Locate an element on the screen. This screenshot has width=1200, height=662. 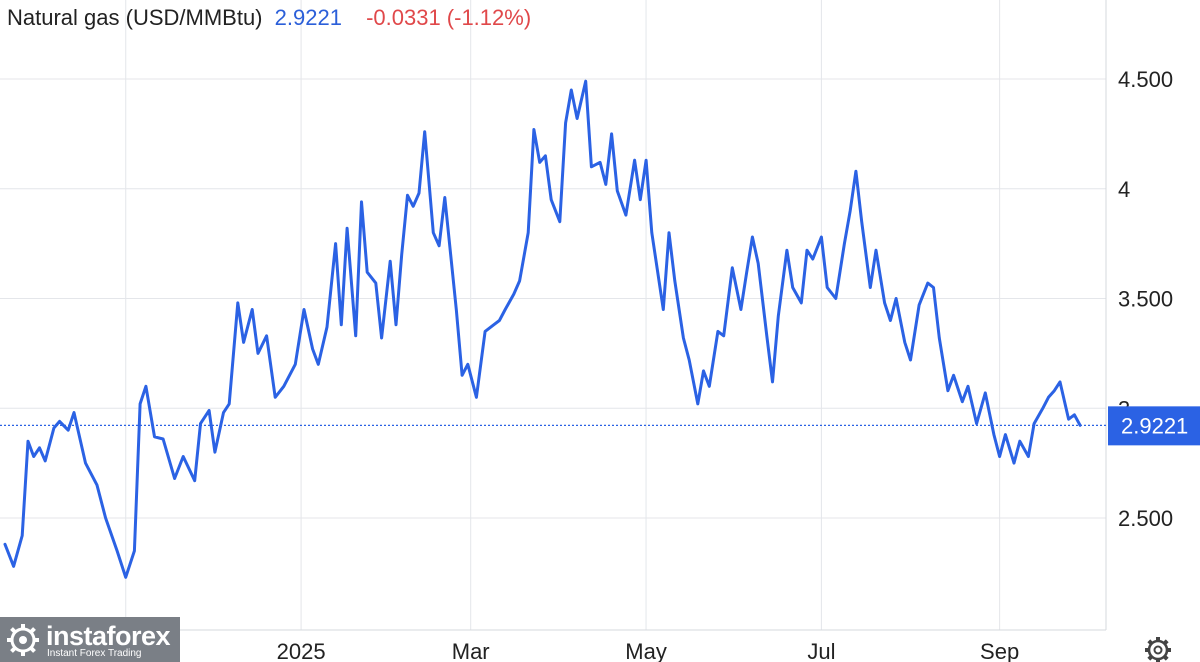
last-price-tag-bg is located at coordinates (1154, 426).